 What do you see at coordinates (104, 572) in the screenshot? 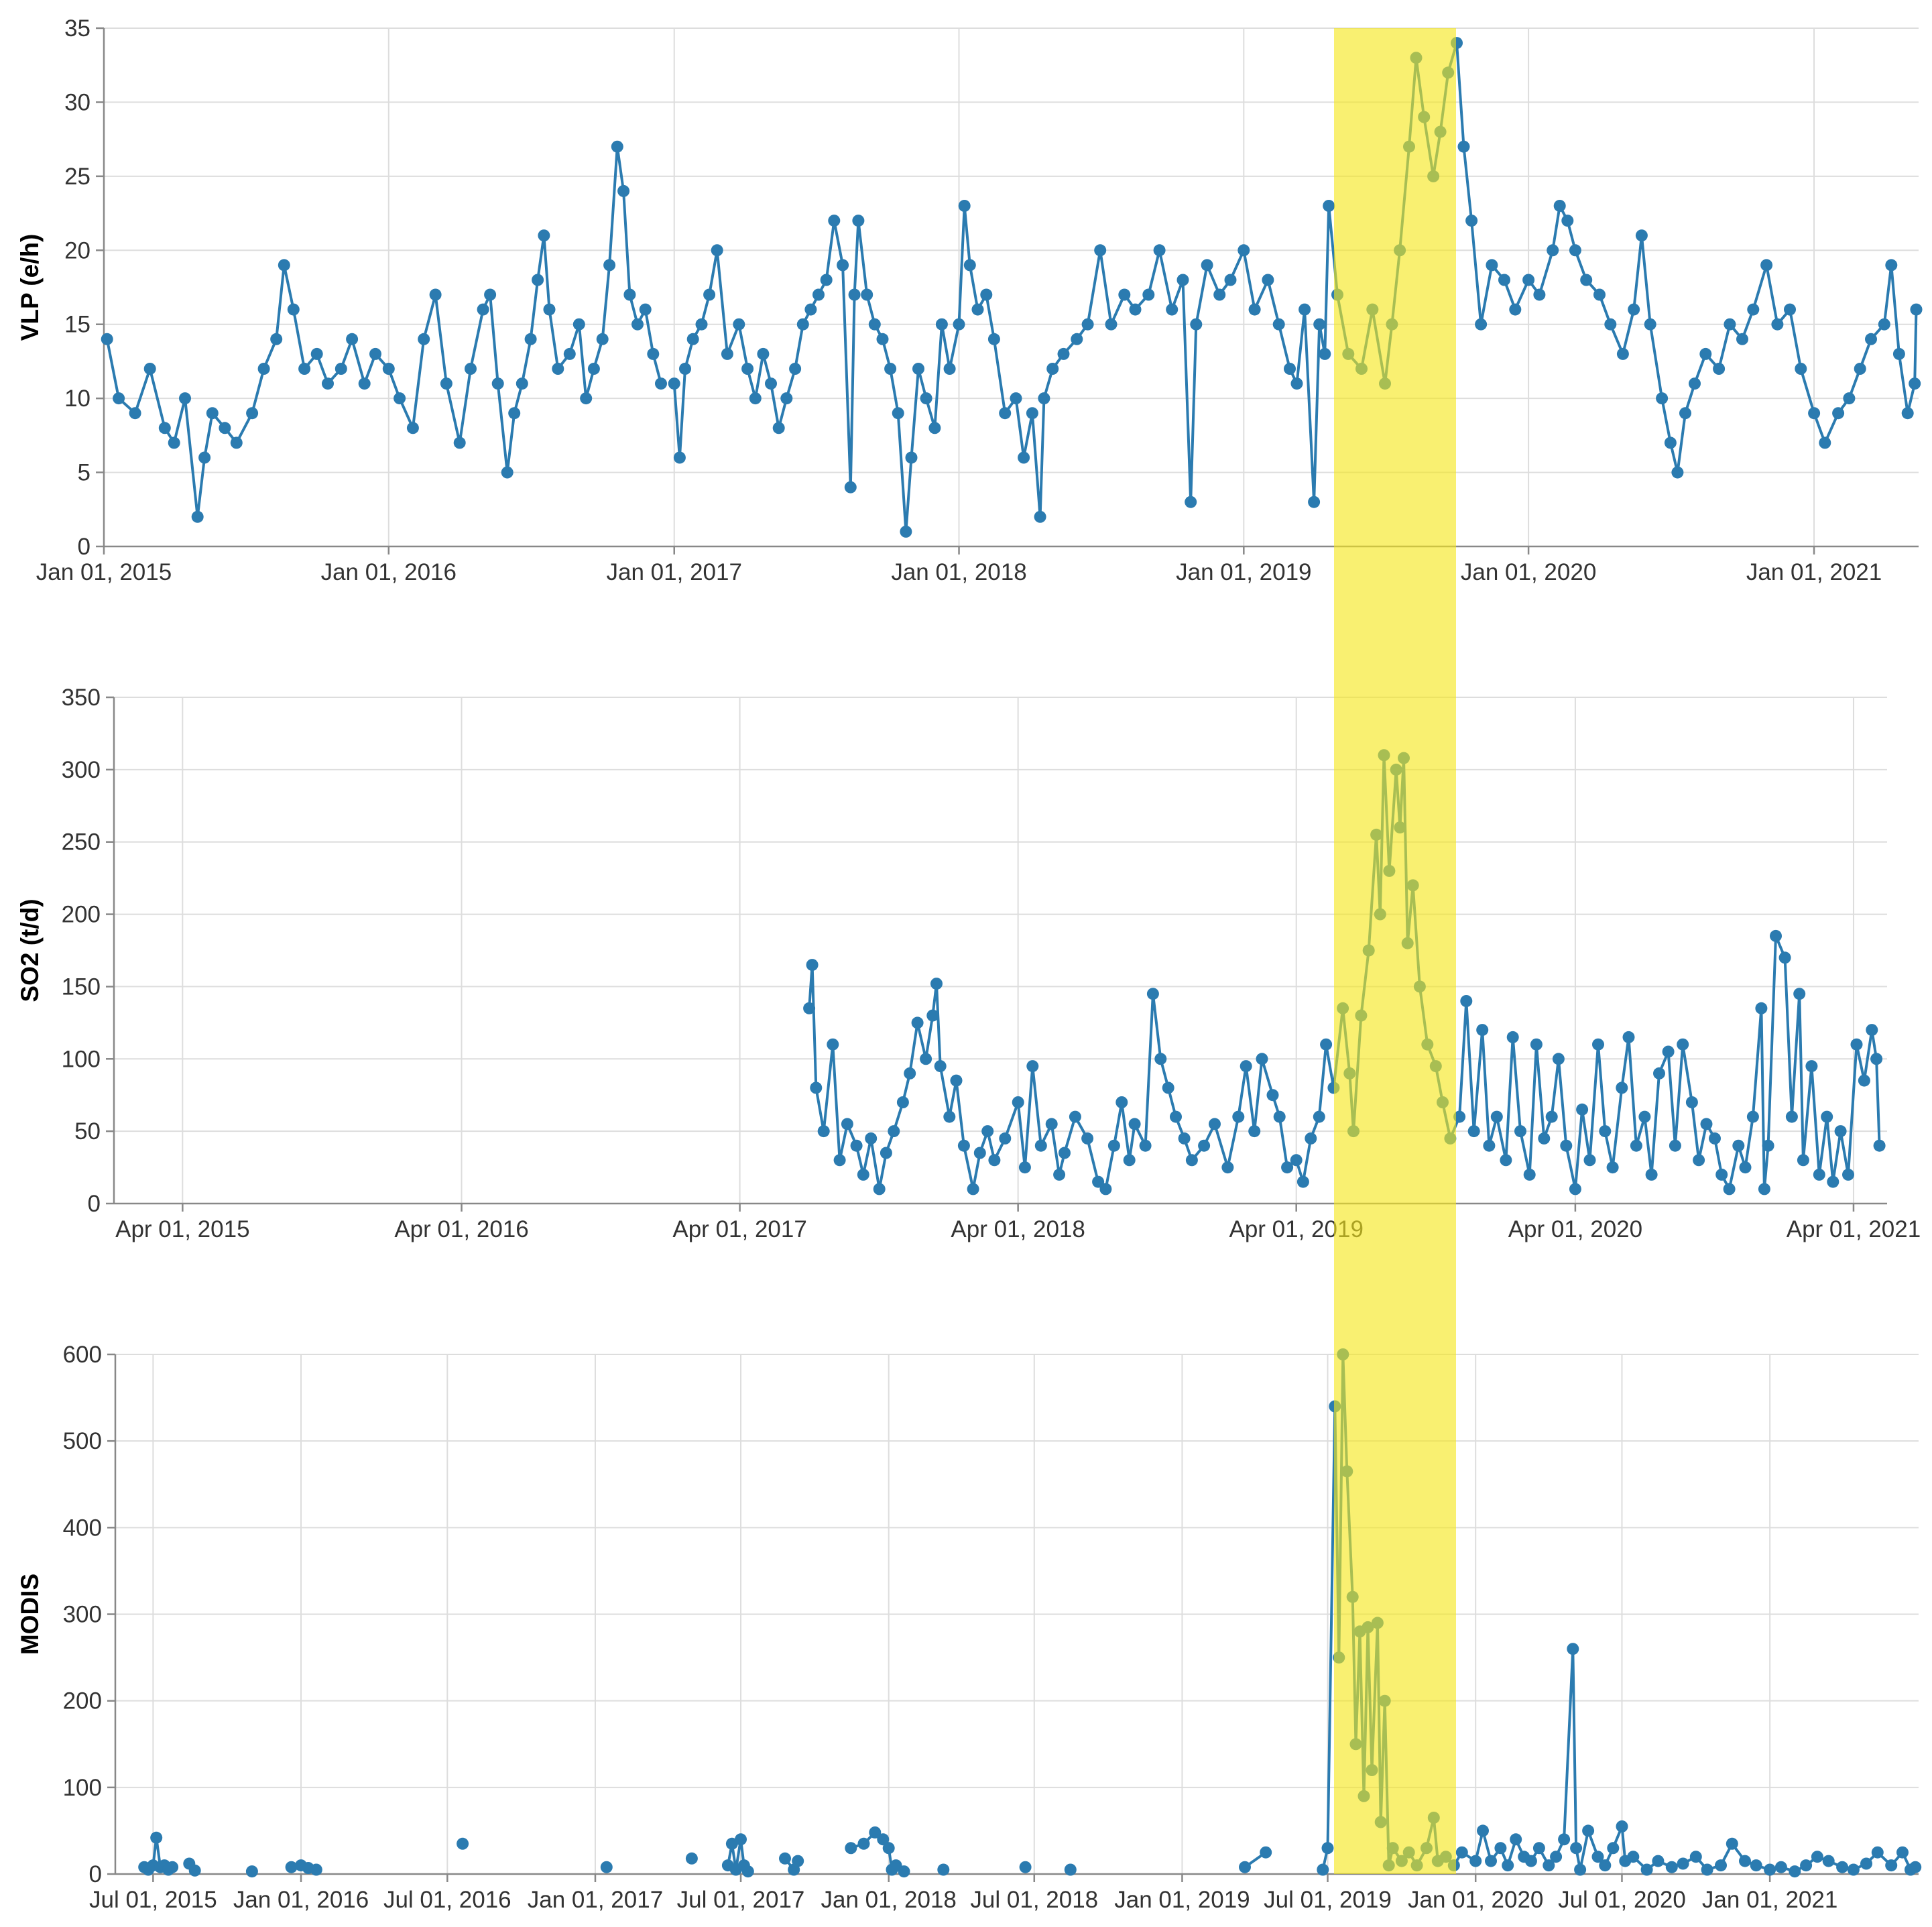
I see `x-tick-label: Jan 01, 2015` at bounding box center [104, 572].